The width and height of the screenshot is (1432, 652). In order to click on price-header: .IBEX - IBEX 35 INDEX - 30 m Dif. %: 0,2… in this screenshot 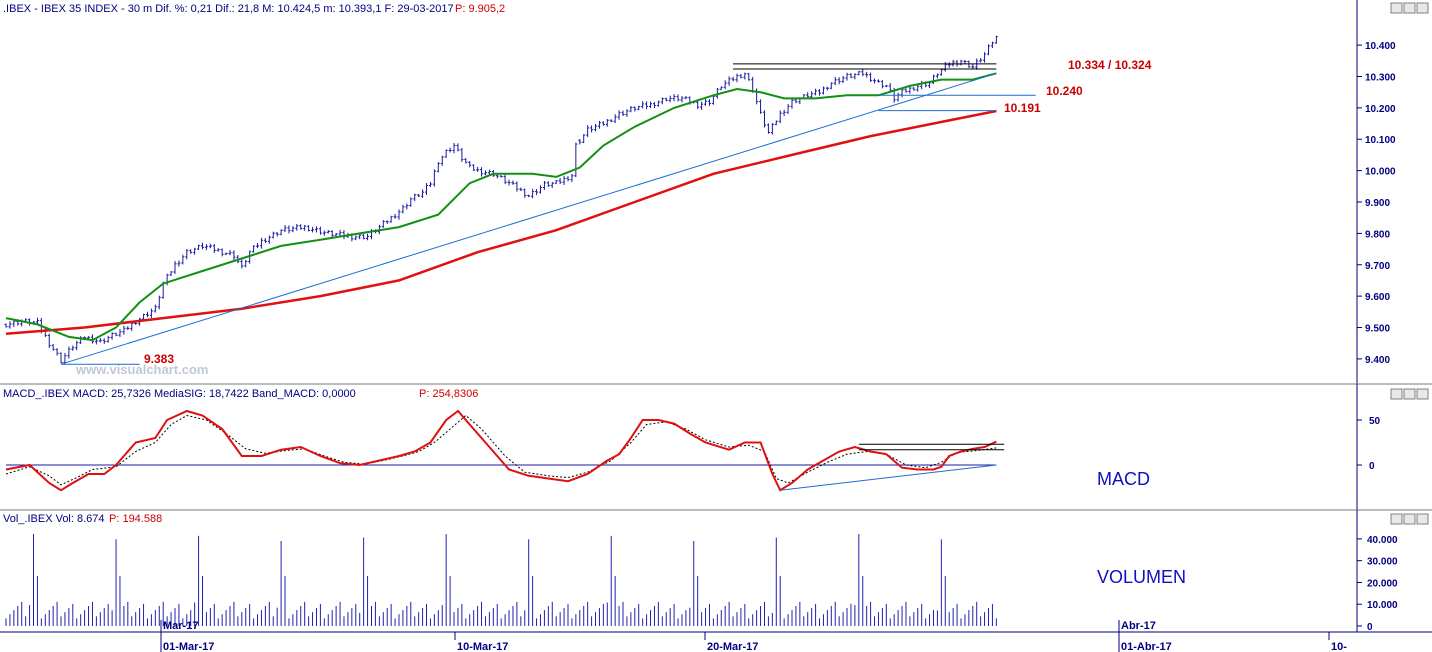, I will do `click(228, 9)`.